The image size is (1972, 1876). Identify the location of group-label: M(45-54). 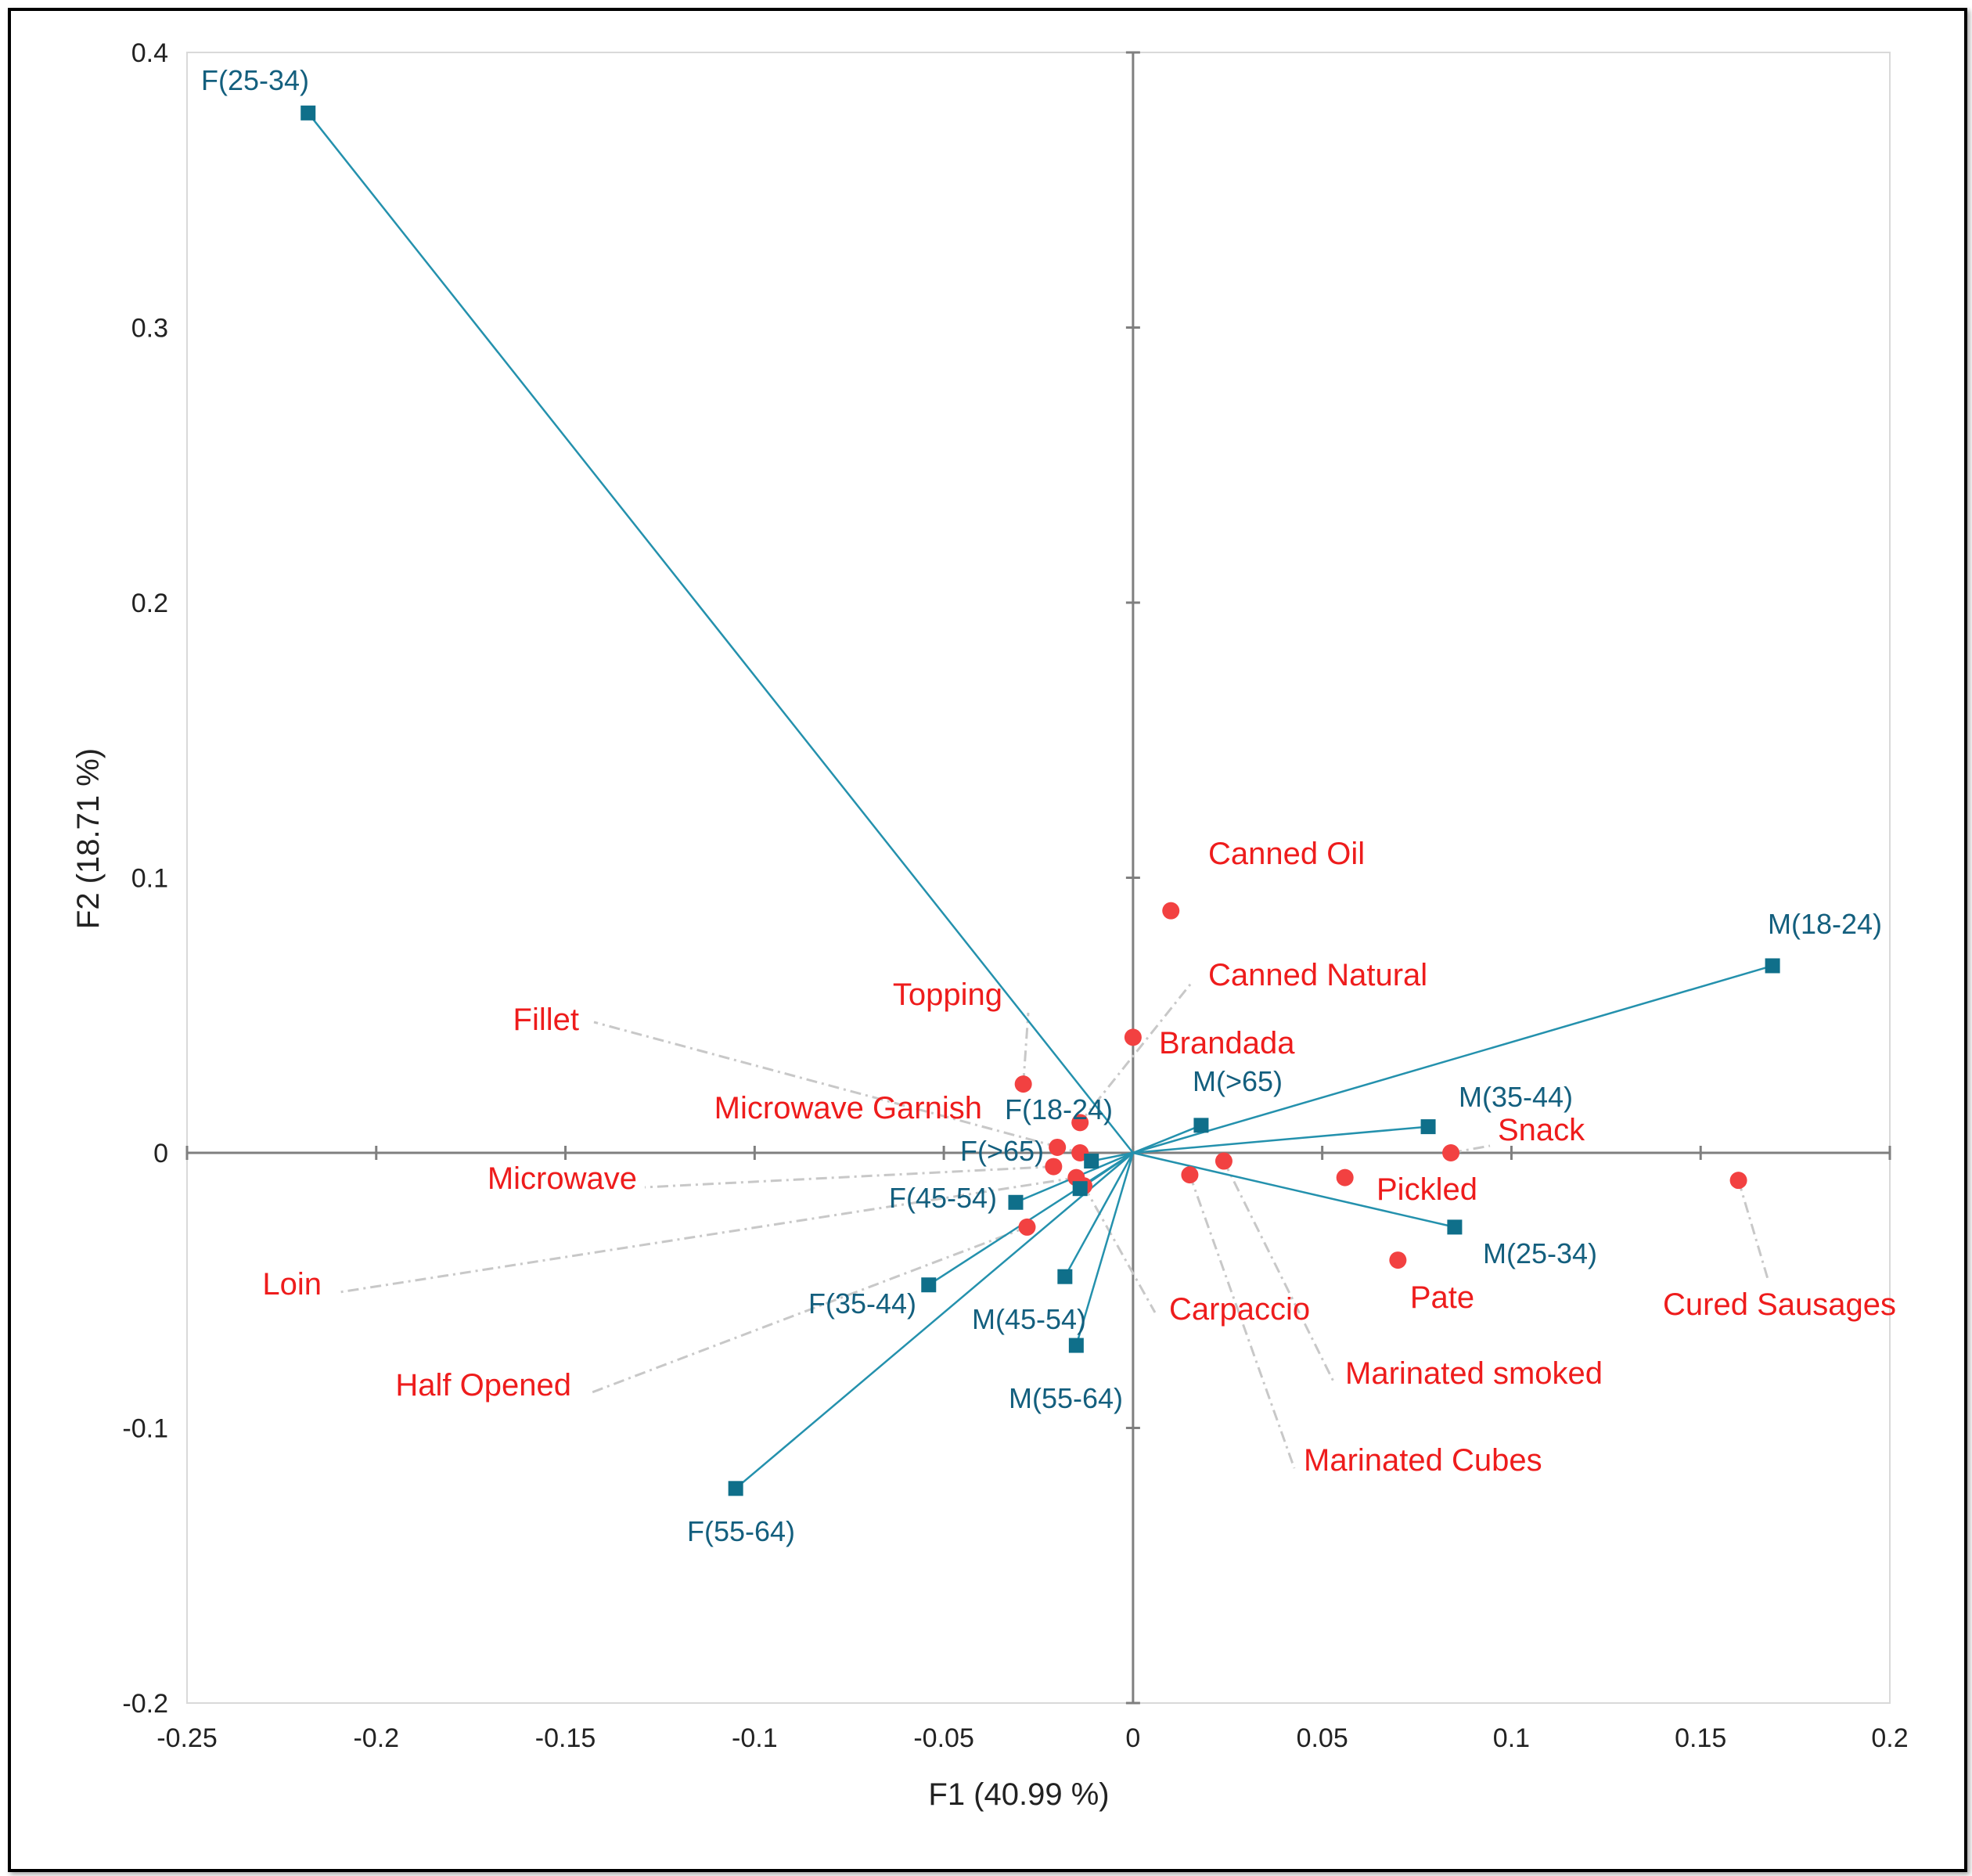
(1029, 1319).